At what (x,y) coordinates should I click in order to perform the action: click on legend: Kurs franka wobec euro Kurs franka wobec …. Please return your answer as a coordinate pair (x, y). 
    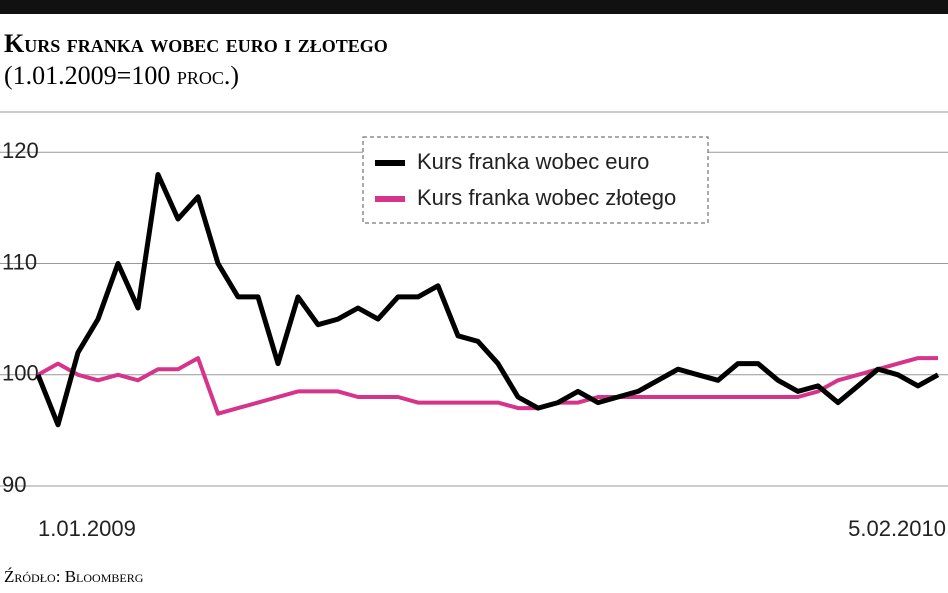
    Looking at the image, I should click on (535, 180).